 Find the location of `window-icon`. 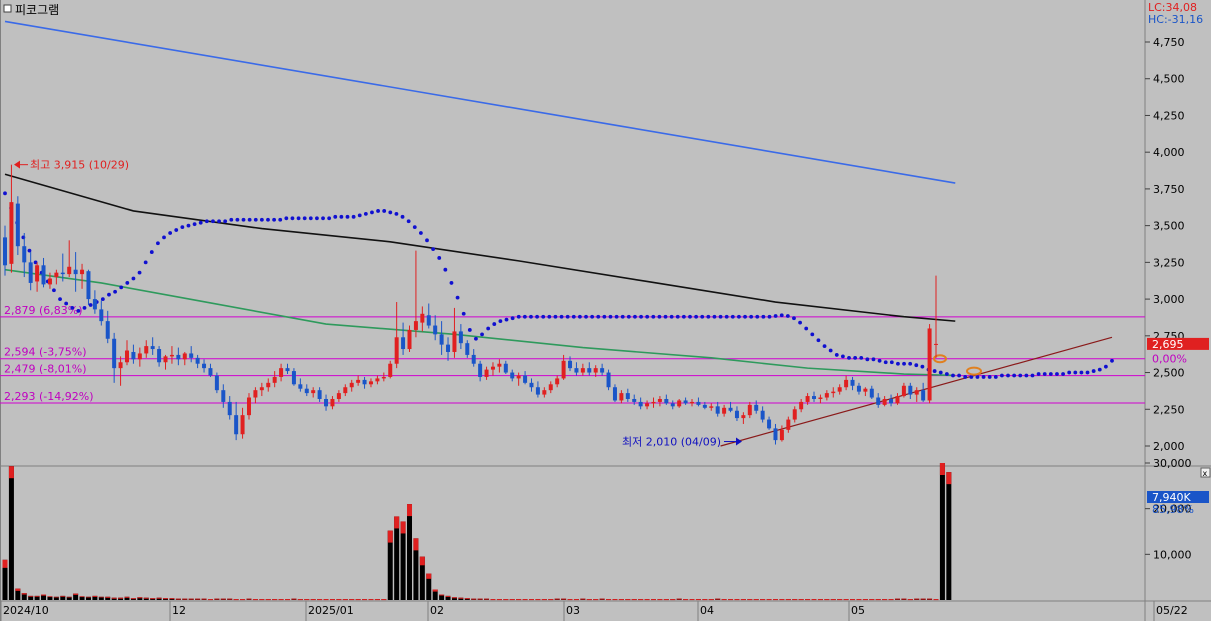

window-icon is located at coordinates (7, 8).